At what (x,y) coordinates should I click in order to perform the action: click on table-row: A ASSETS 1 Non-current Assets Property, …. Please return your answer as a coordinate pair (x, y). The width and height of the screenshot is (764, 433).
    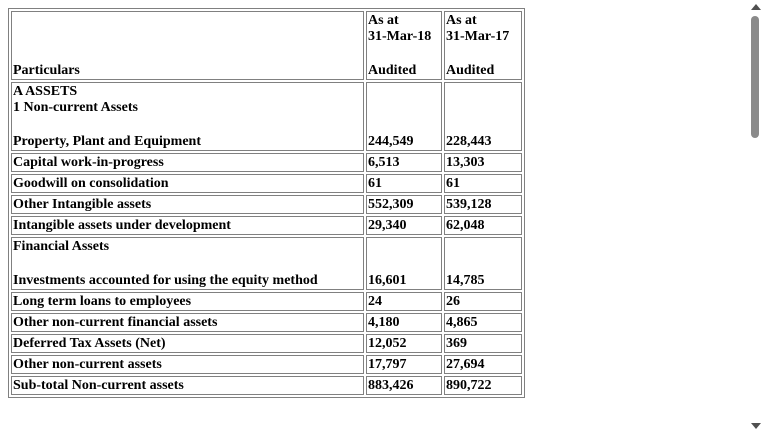
    Looking at the image, I should click on (266, 116).